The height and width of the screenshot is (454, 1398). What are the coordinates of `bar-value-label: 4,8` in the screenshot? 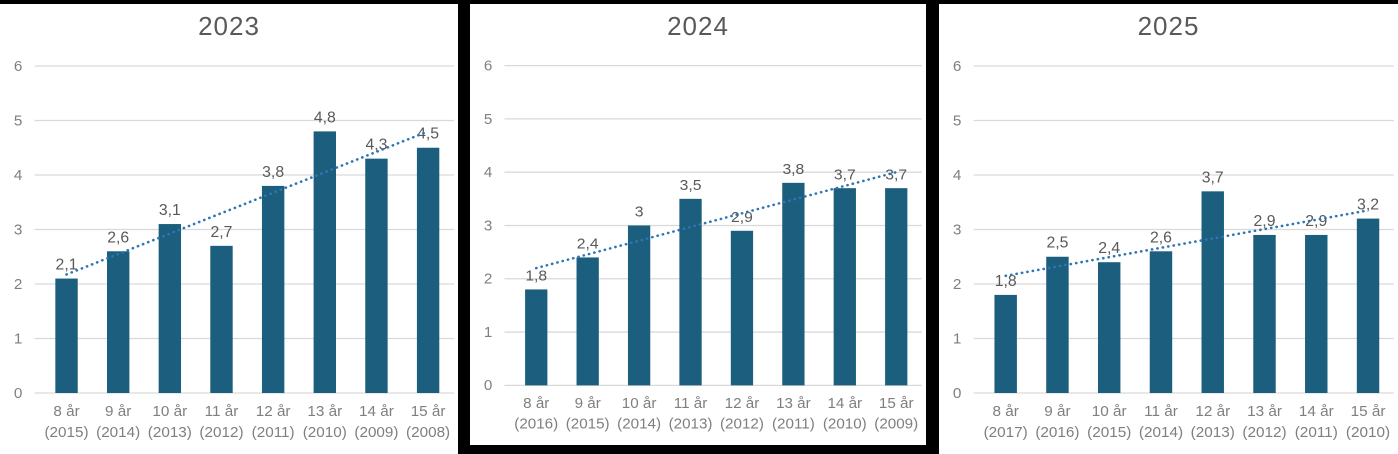 It's located at (325, 118).